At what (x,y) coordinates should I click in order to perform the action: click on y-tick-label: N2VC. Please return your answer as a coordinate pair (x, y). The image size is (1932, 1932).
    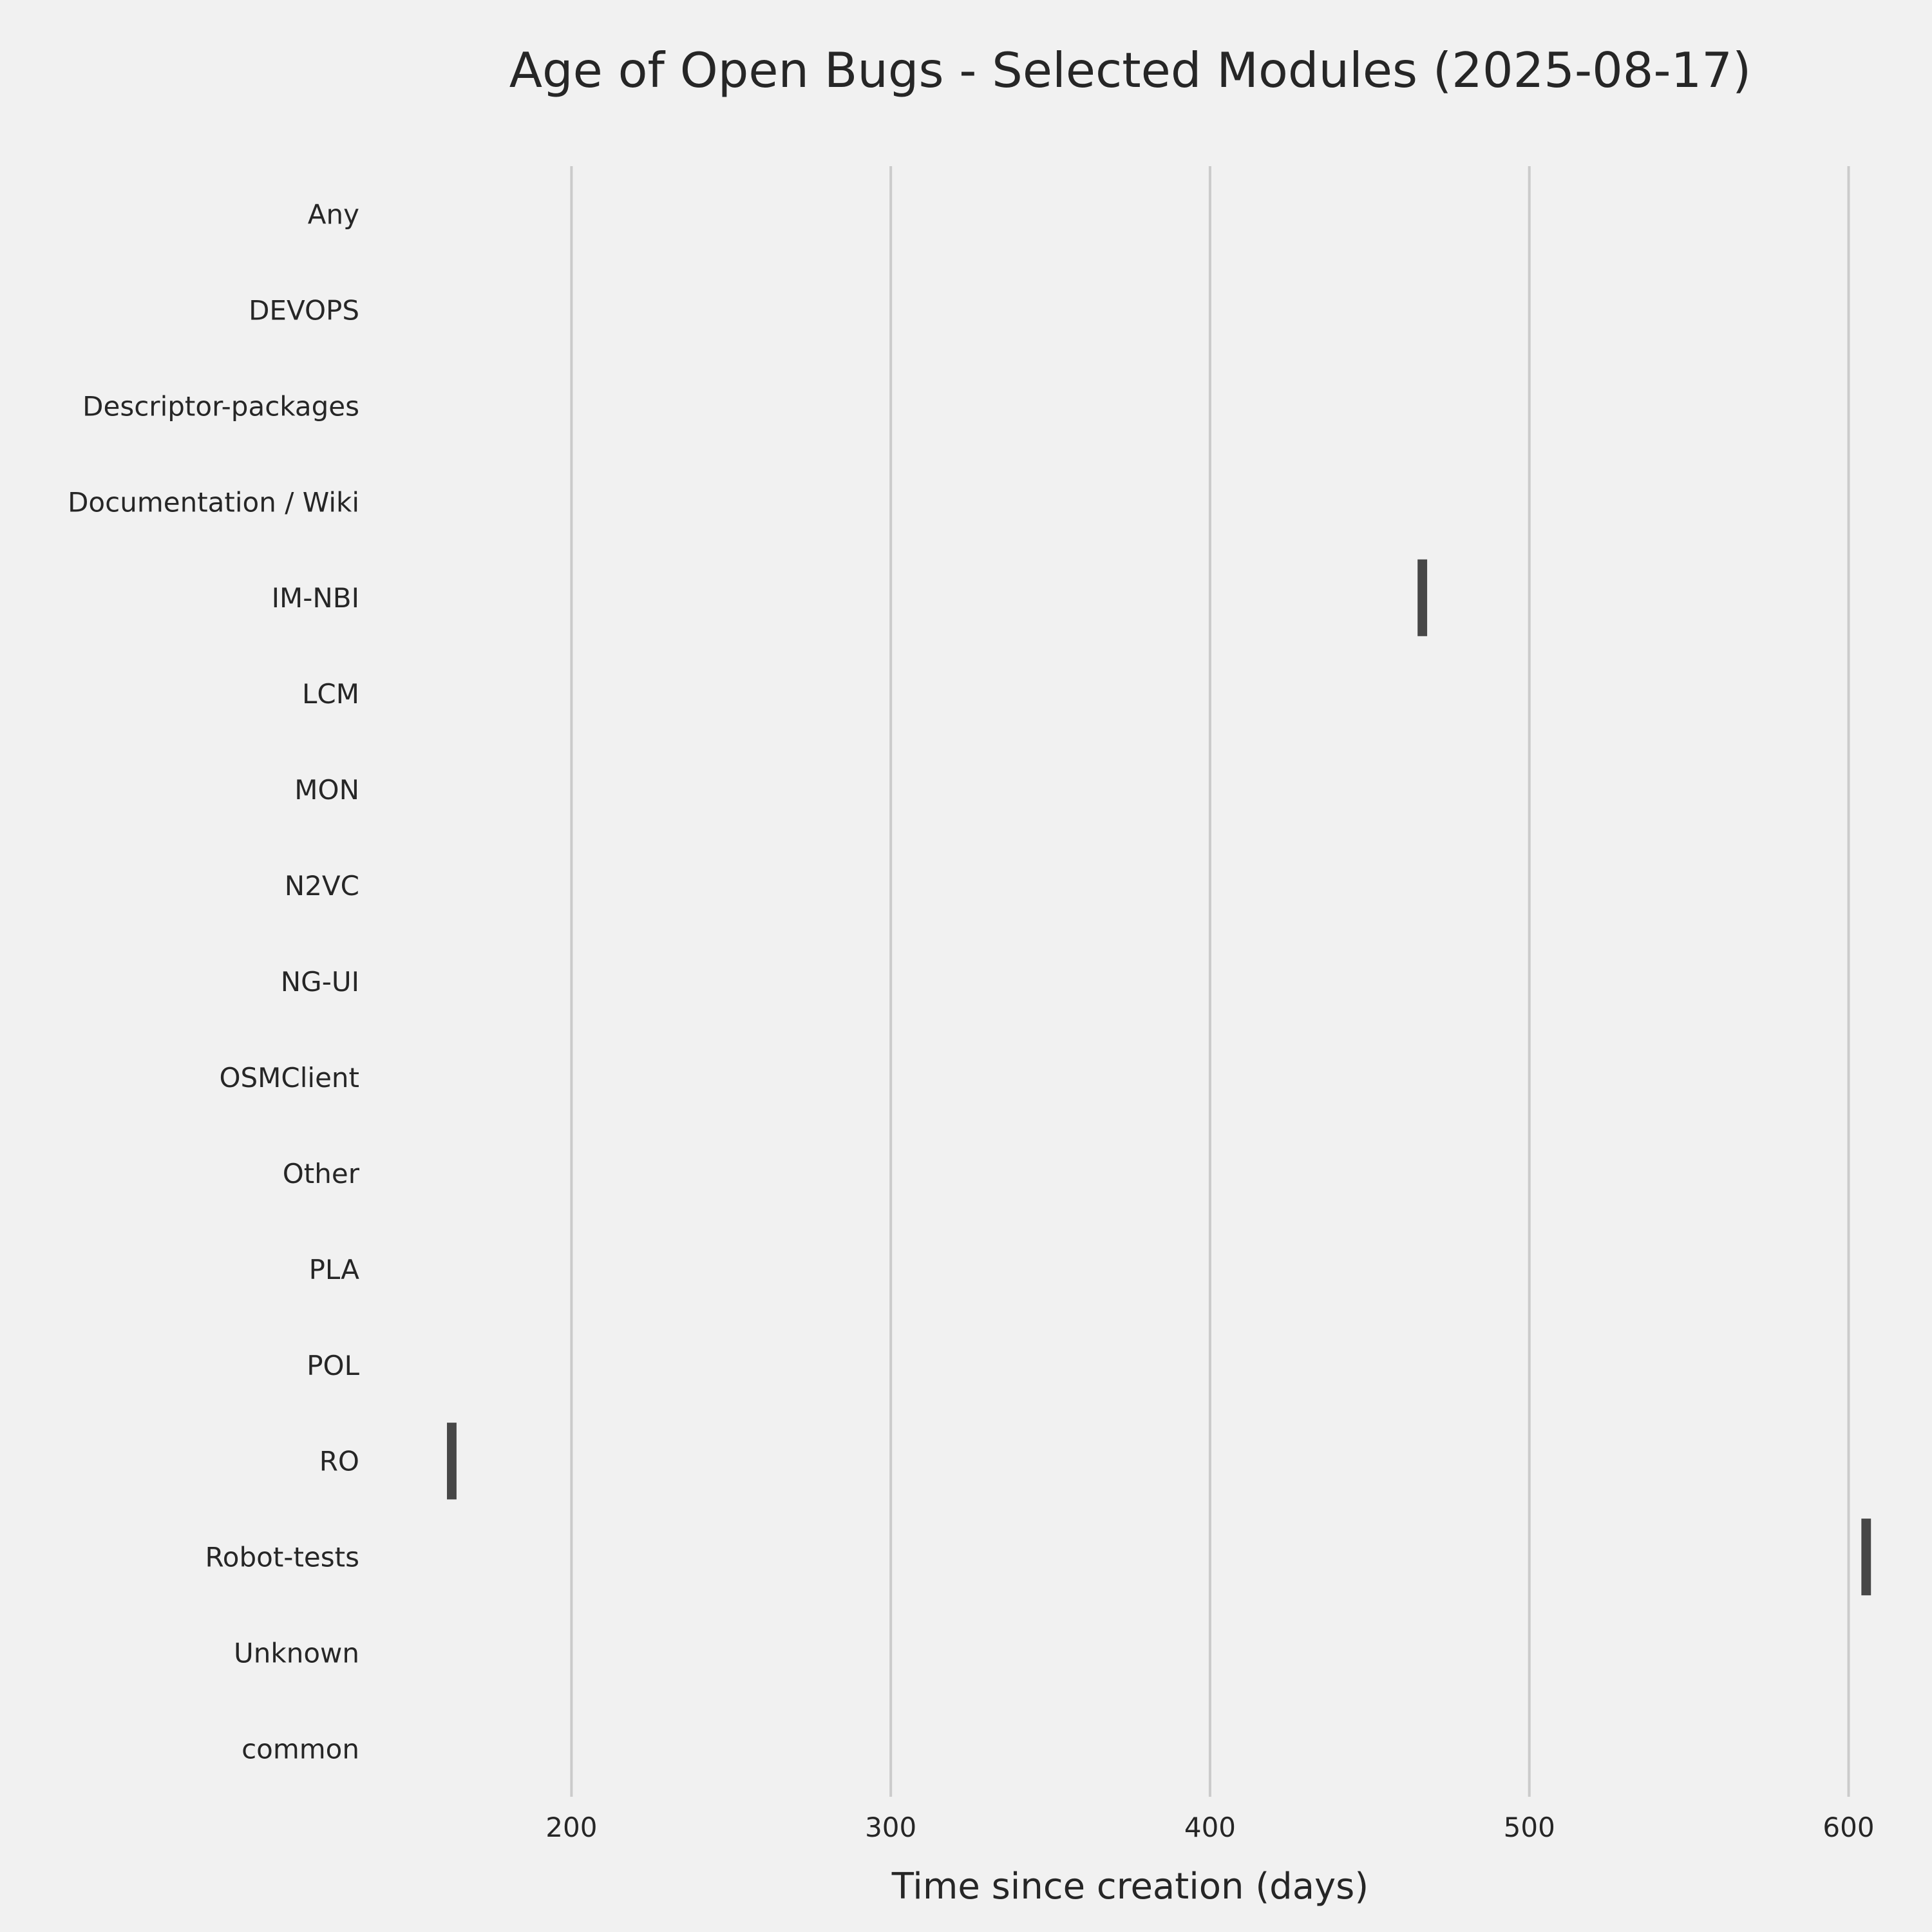
    Looking at the image, I should click on (322, 886).